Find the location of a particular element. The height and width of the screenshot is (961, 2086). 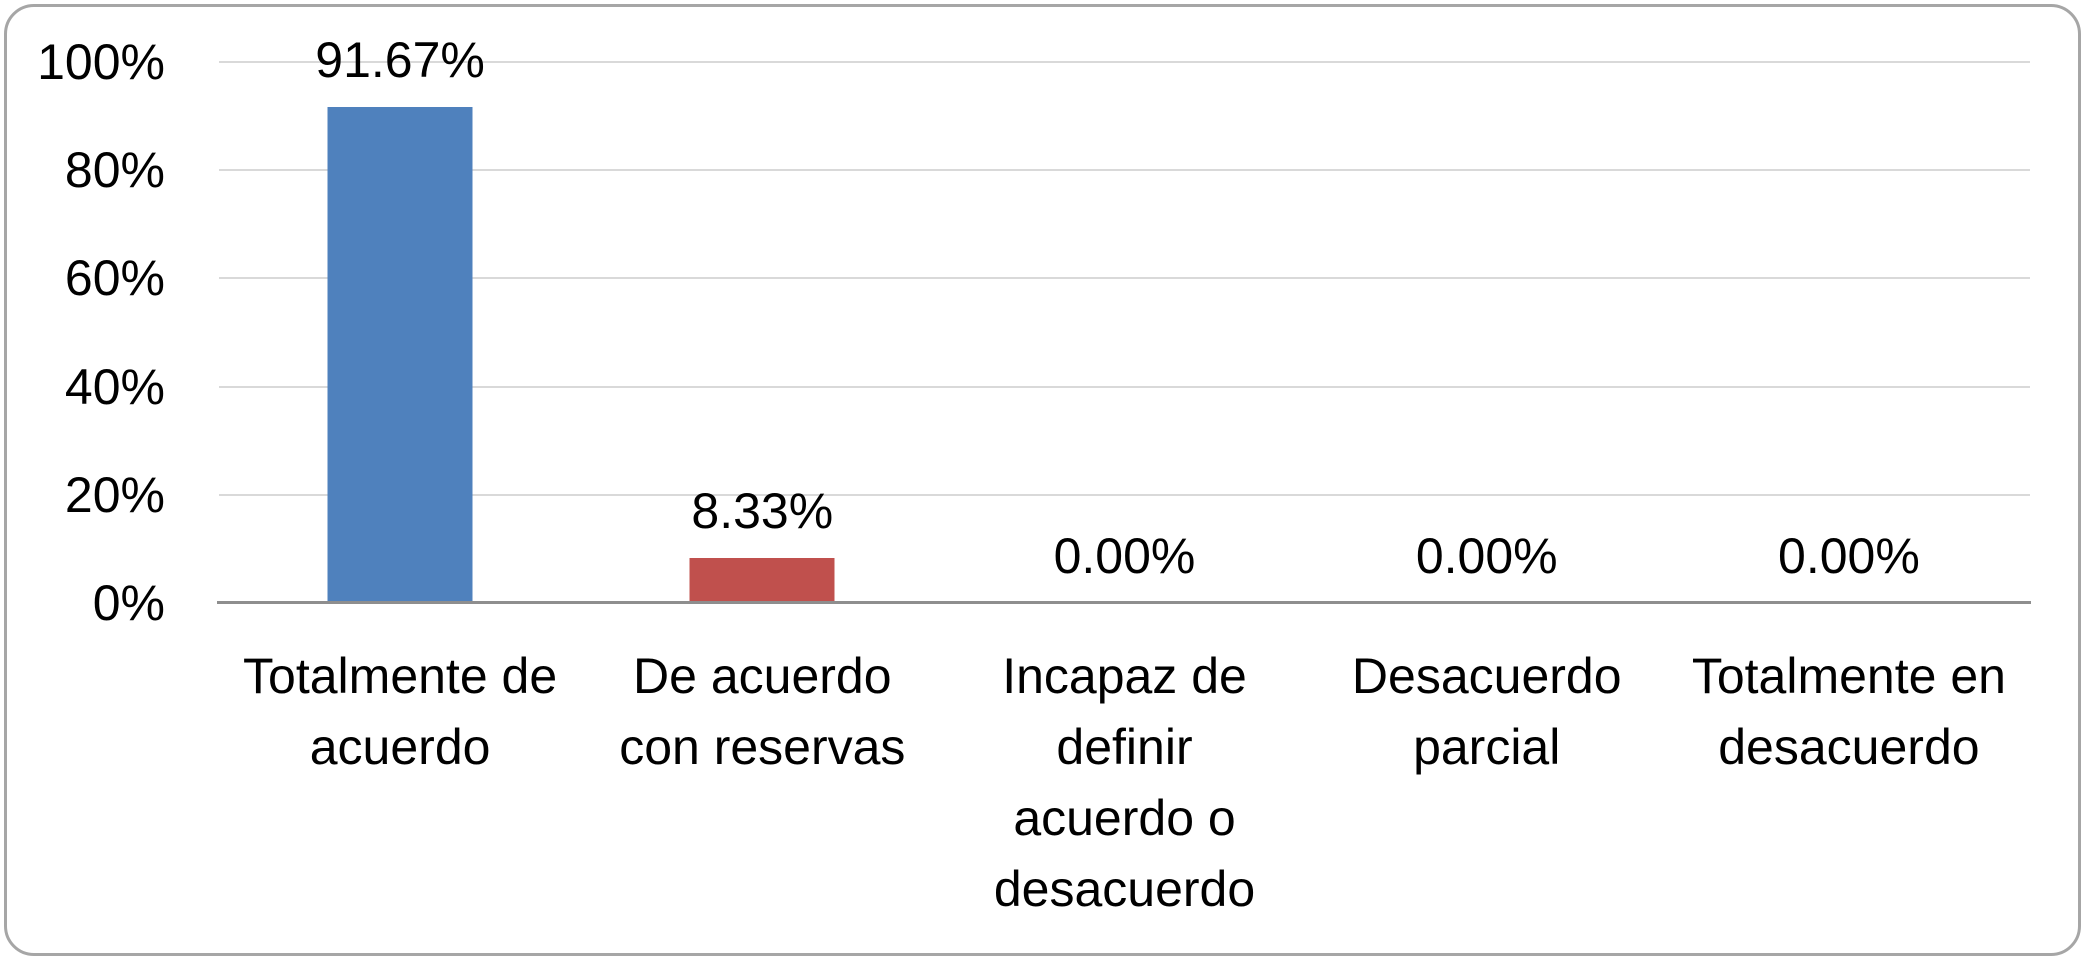

bar-slot-desacuerdo-parcial: 0.00% is located at coordinates (1487, 332).